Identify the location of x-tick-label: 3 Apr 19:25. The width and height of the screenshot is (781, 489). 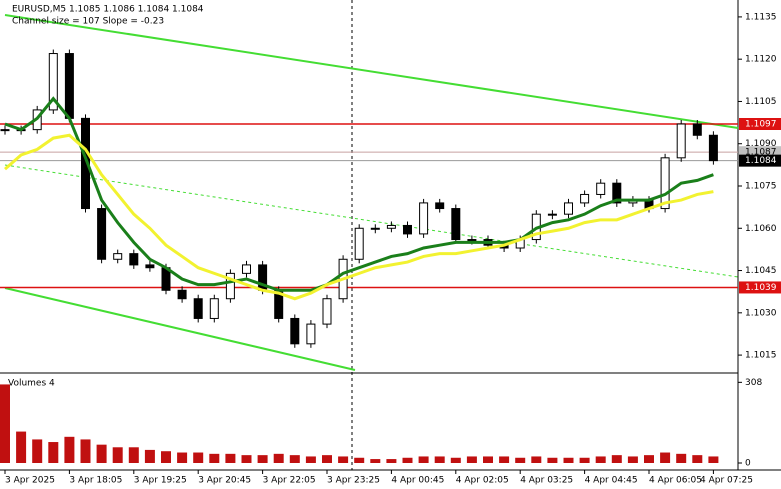
(160, 481).